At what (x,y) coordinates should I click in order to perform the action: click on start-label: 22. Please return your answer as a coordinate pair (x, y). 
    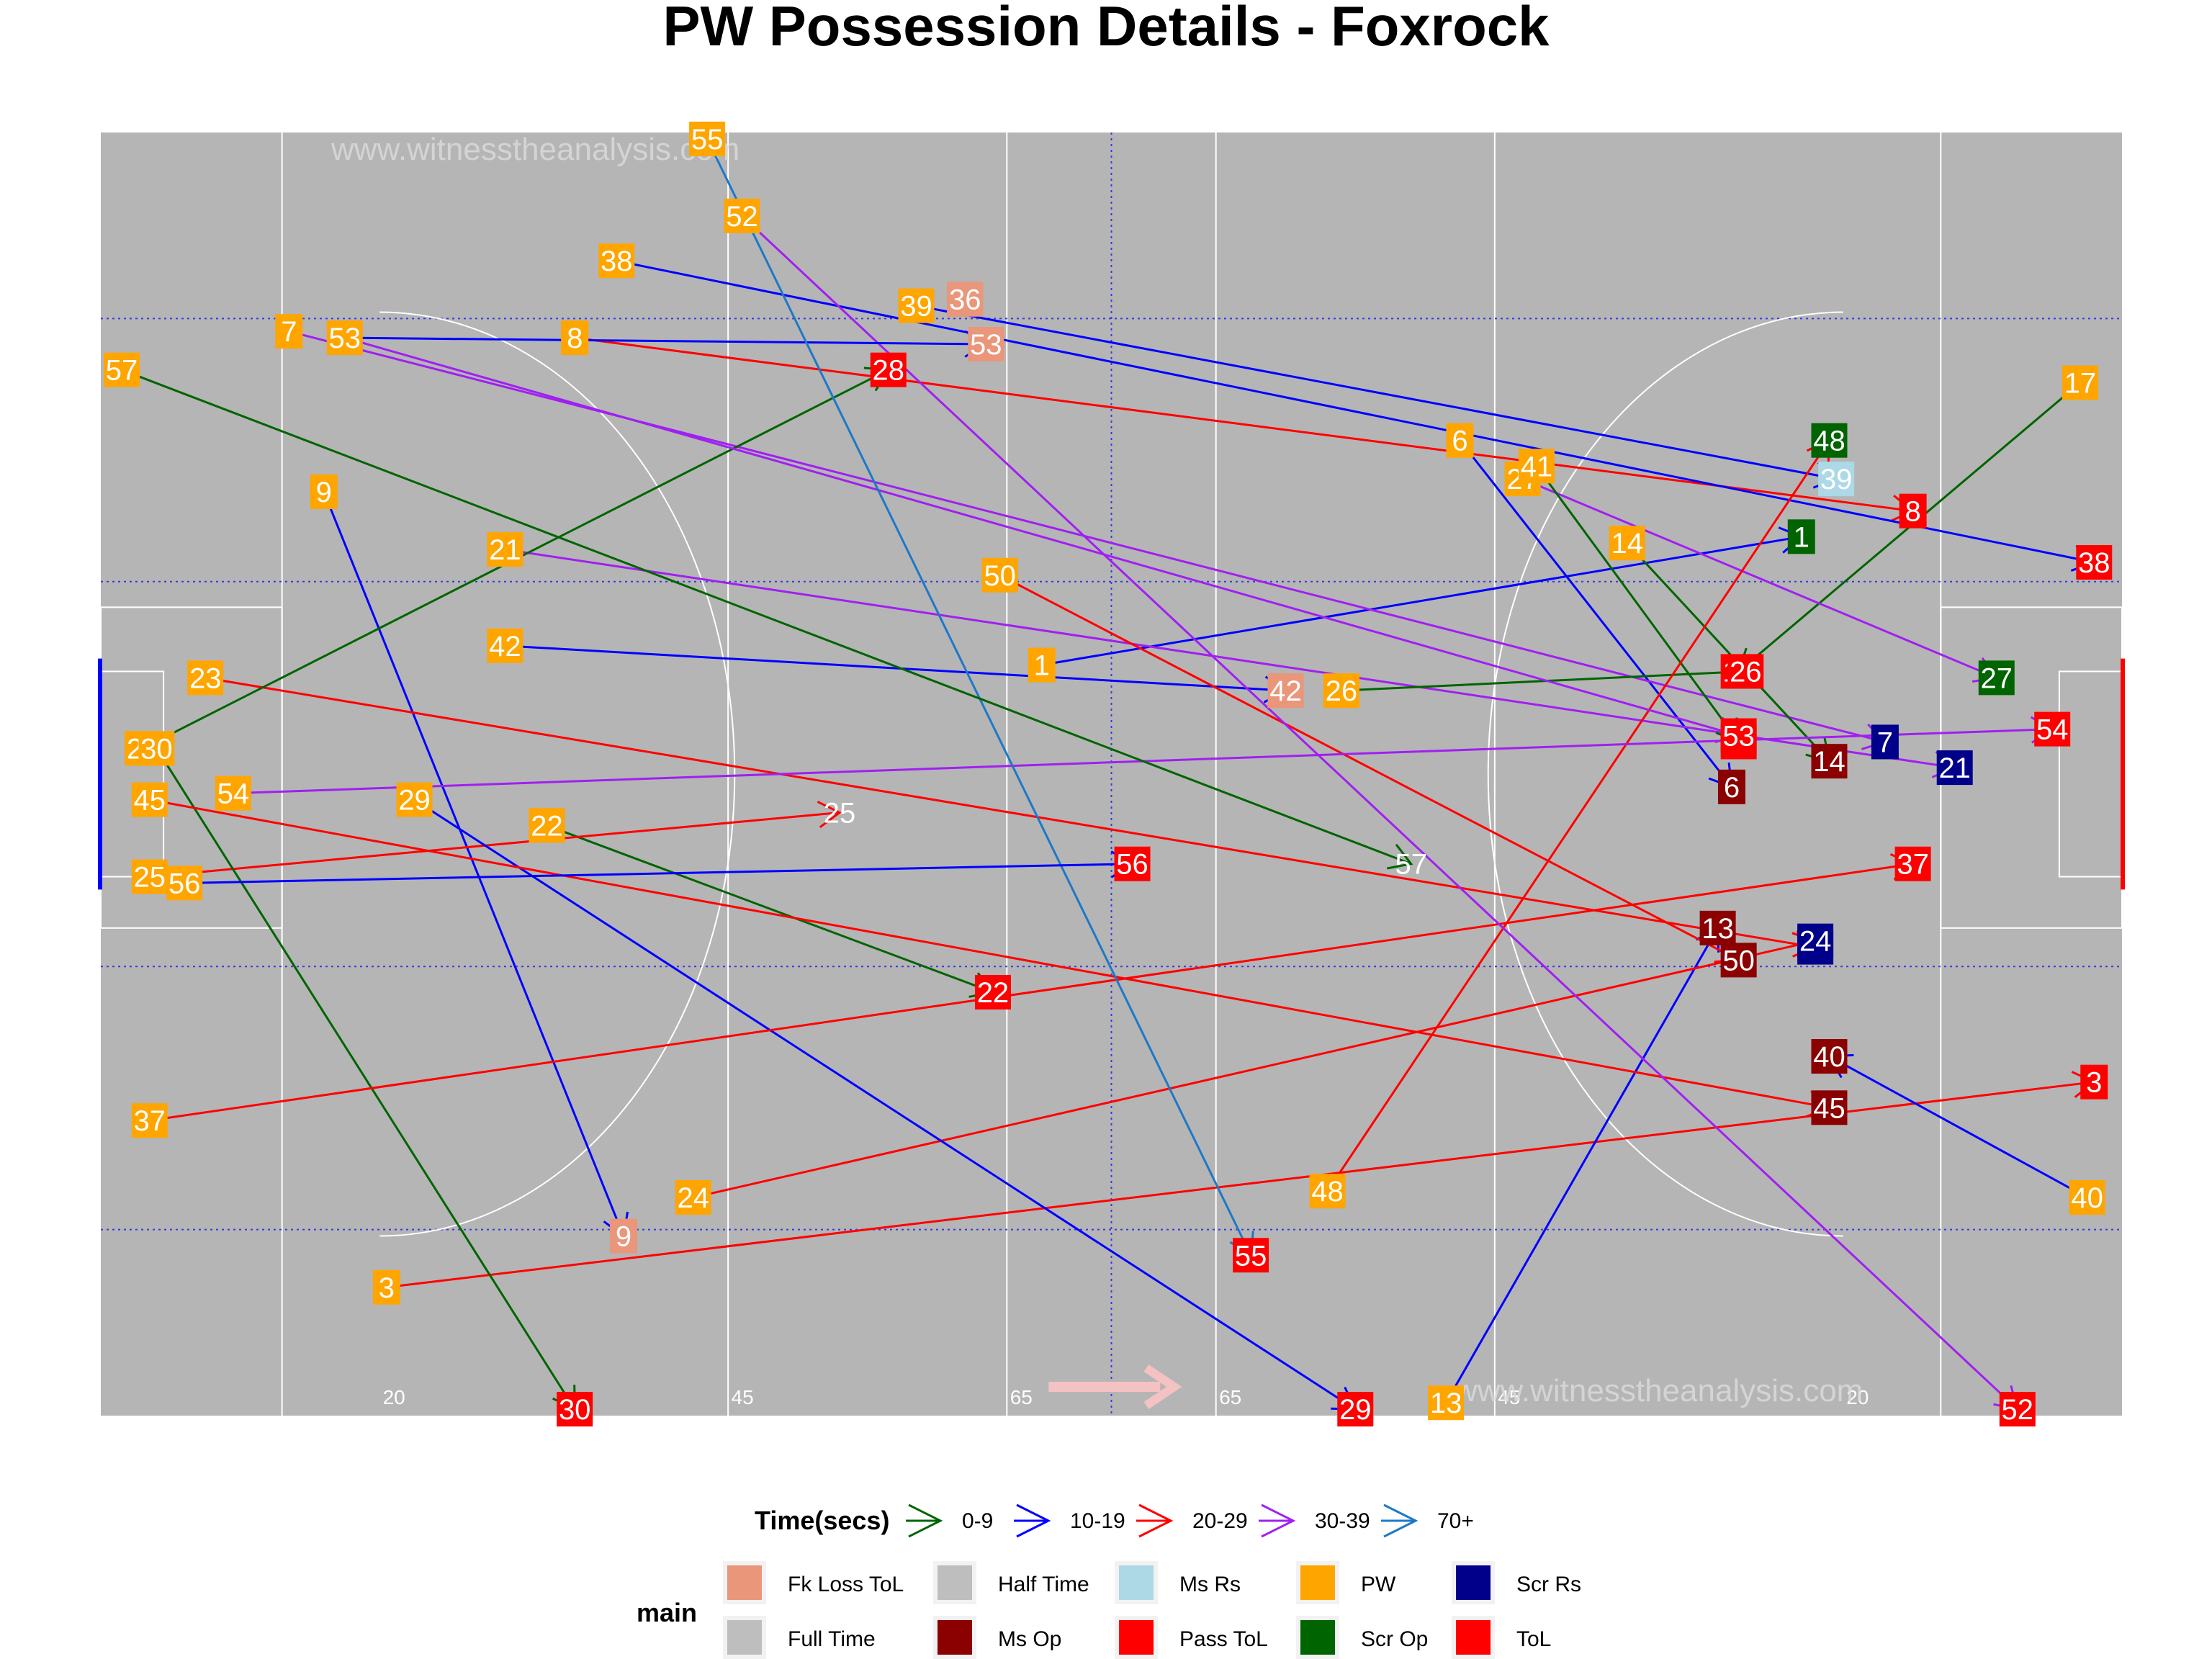
    Looking at the image, I should click on (547, 826).